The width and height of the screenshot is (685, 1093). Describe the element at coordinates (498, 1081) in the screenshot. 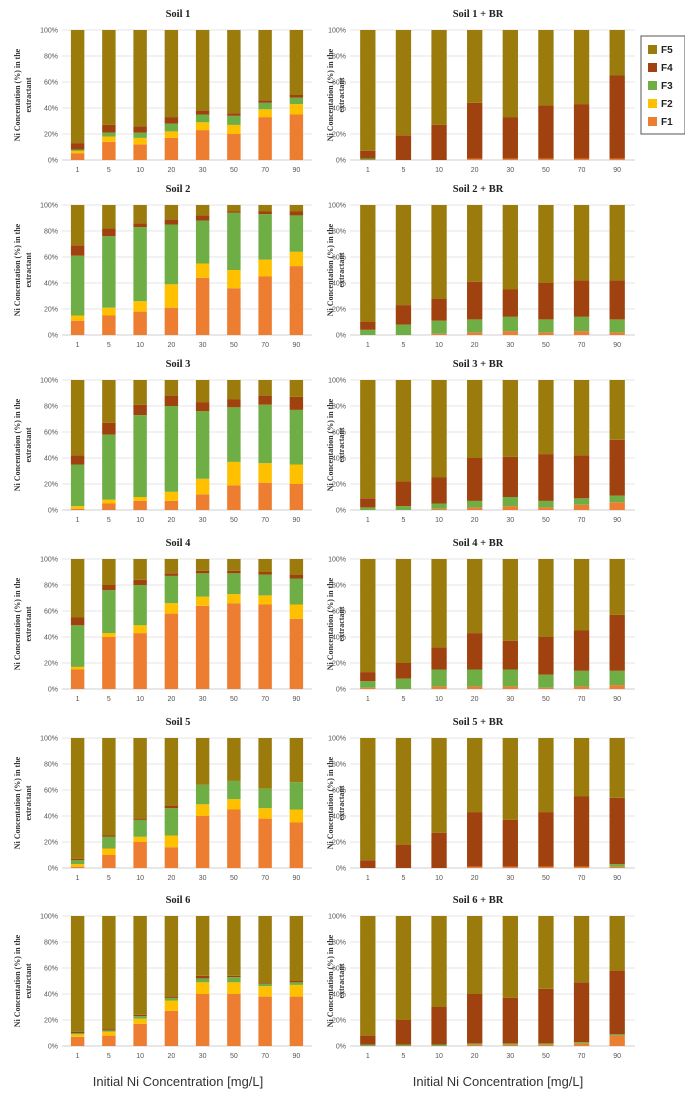

I see `x-axis-label-right: Initial Ni Concentration [mg/L]` at that location.